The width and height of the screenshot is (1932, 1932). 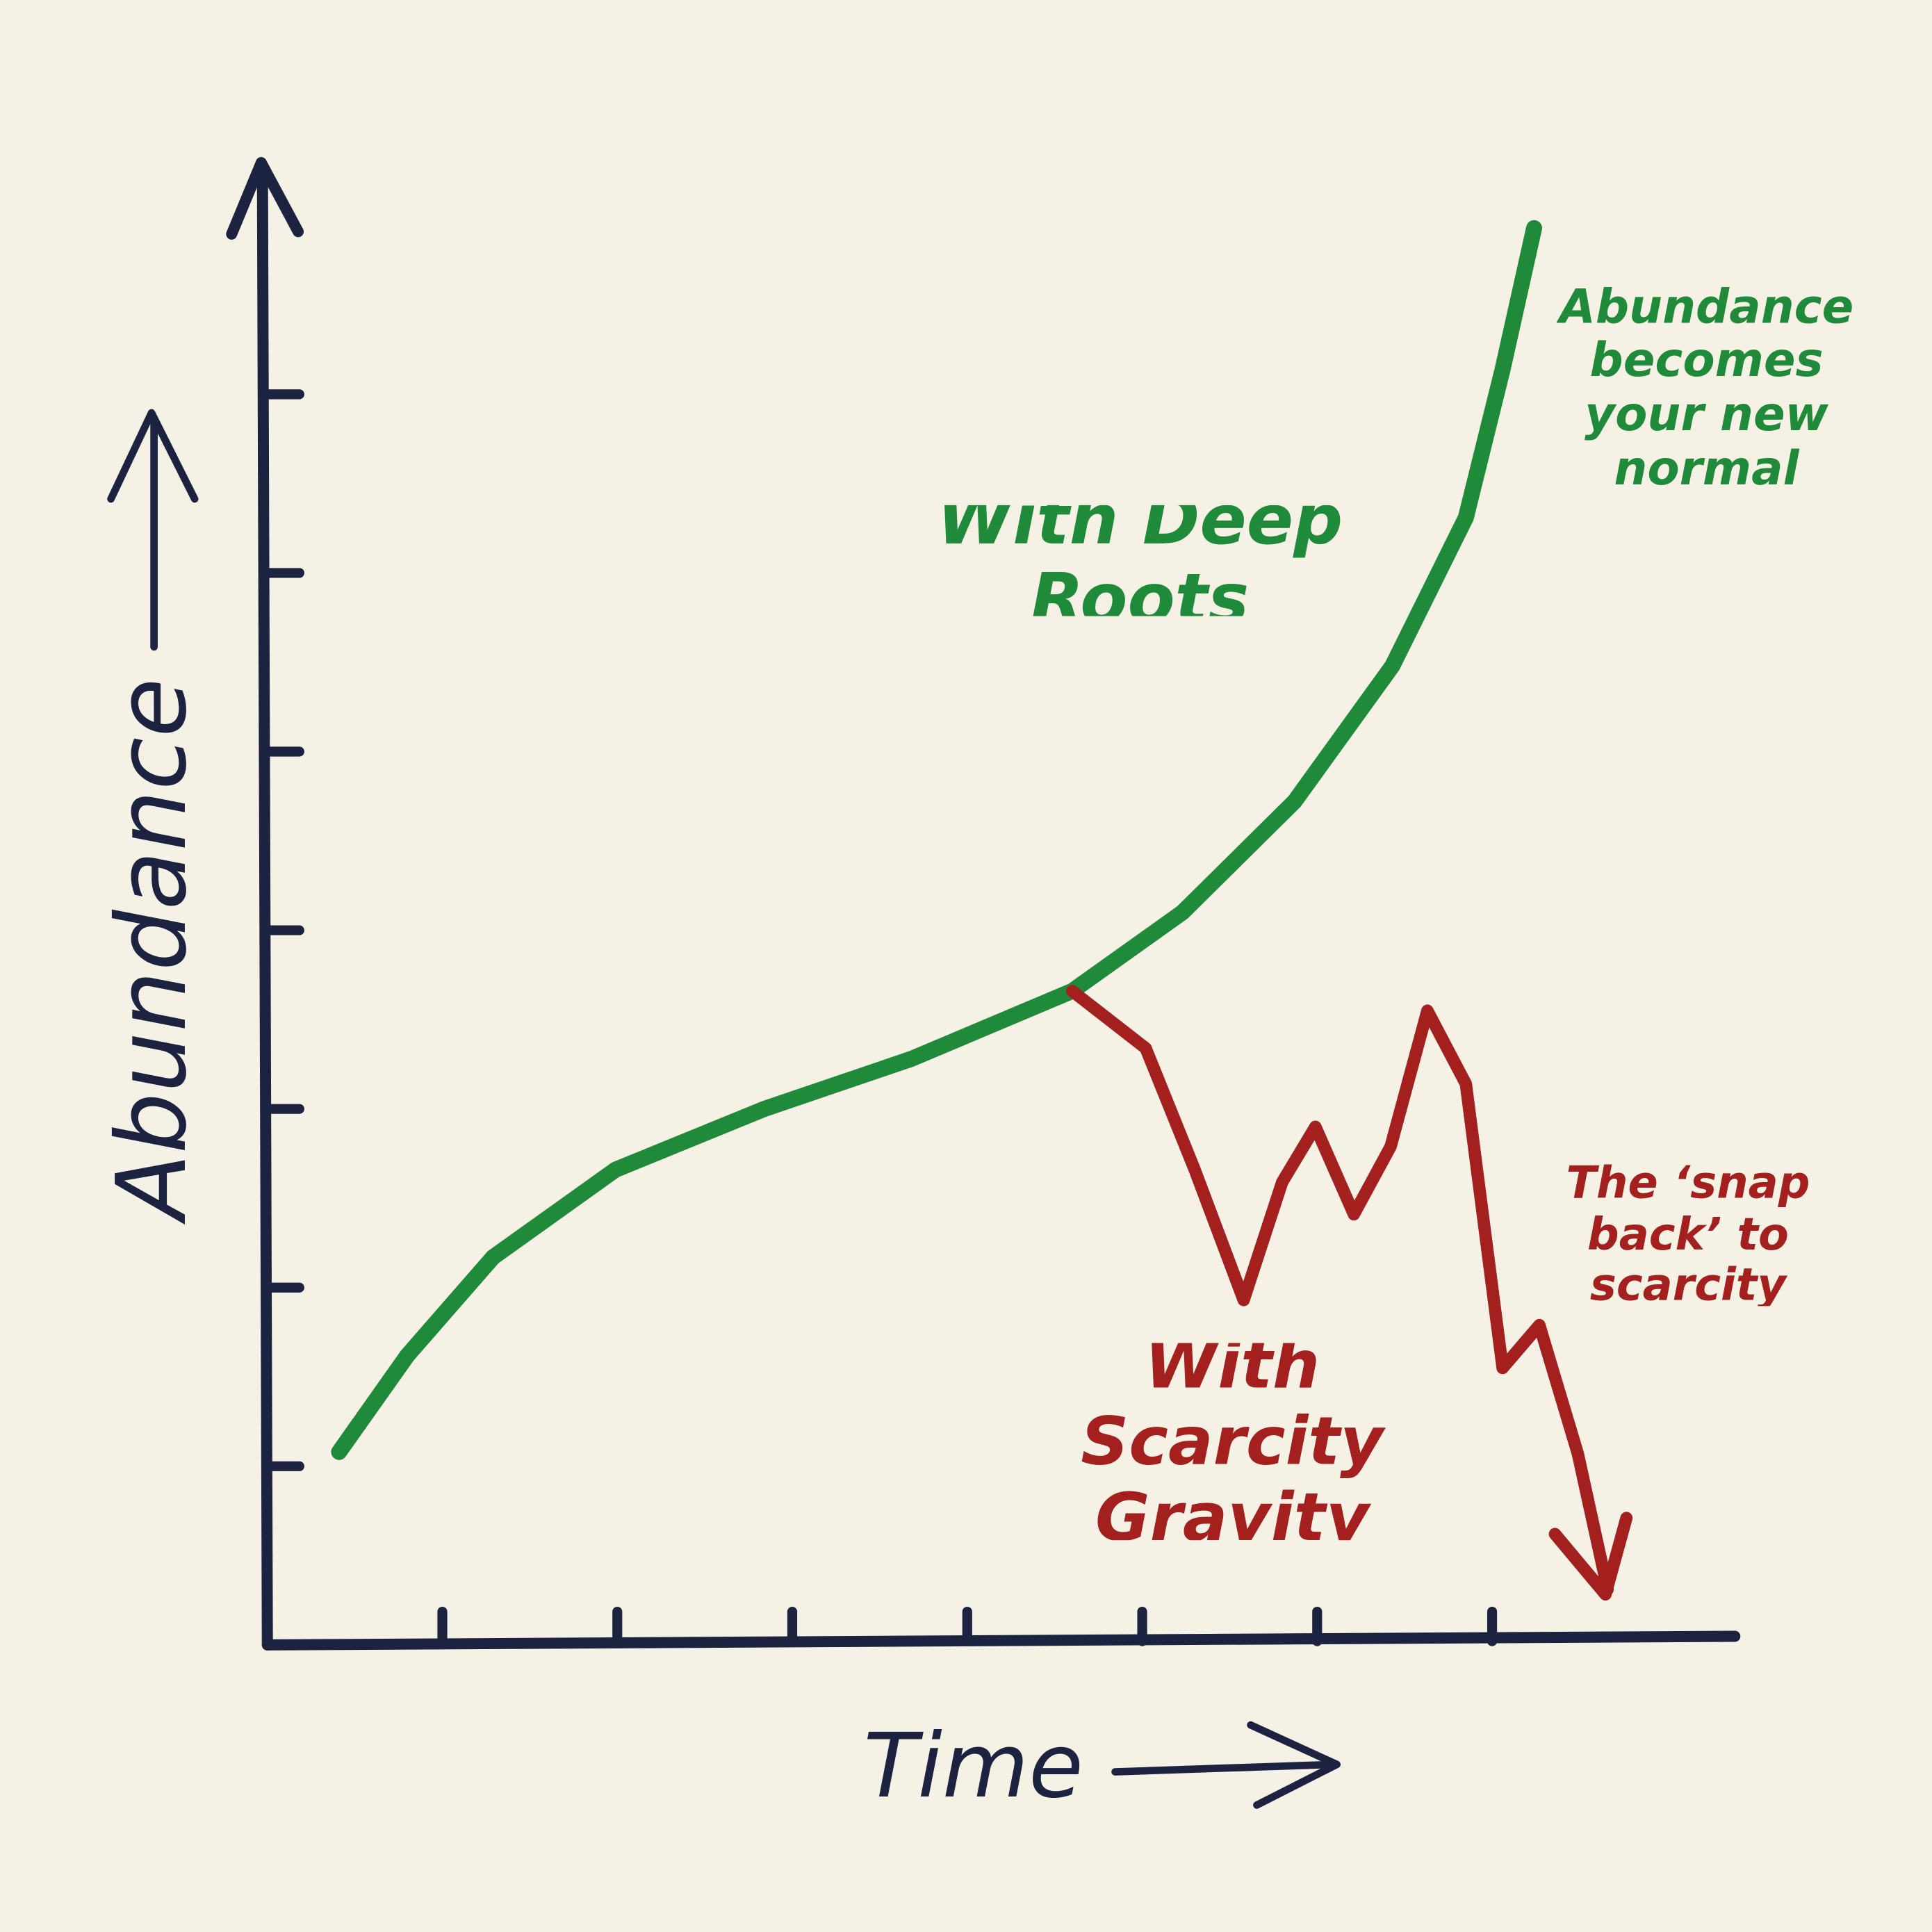 I want to click on x-label-arrow, so click(x=1224, y=1768).